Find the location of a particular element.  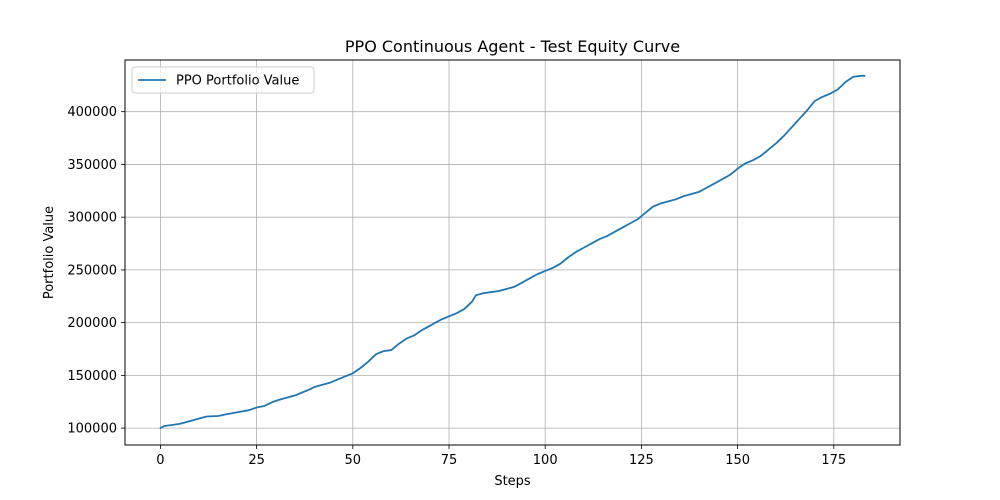

y-tick-label: 200000 is located at coordinates (92, 323).